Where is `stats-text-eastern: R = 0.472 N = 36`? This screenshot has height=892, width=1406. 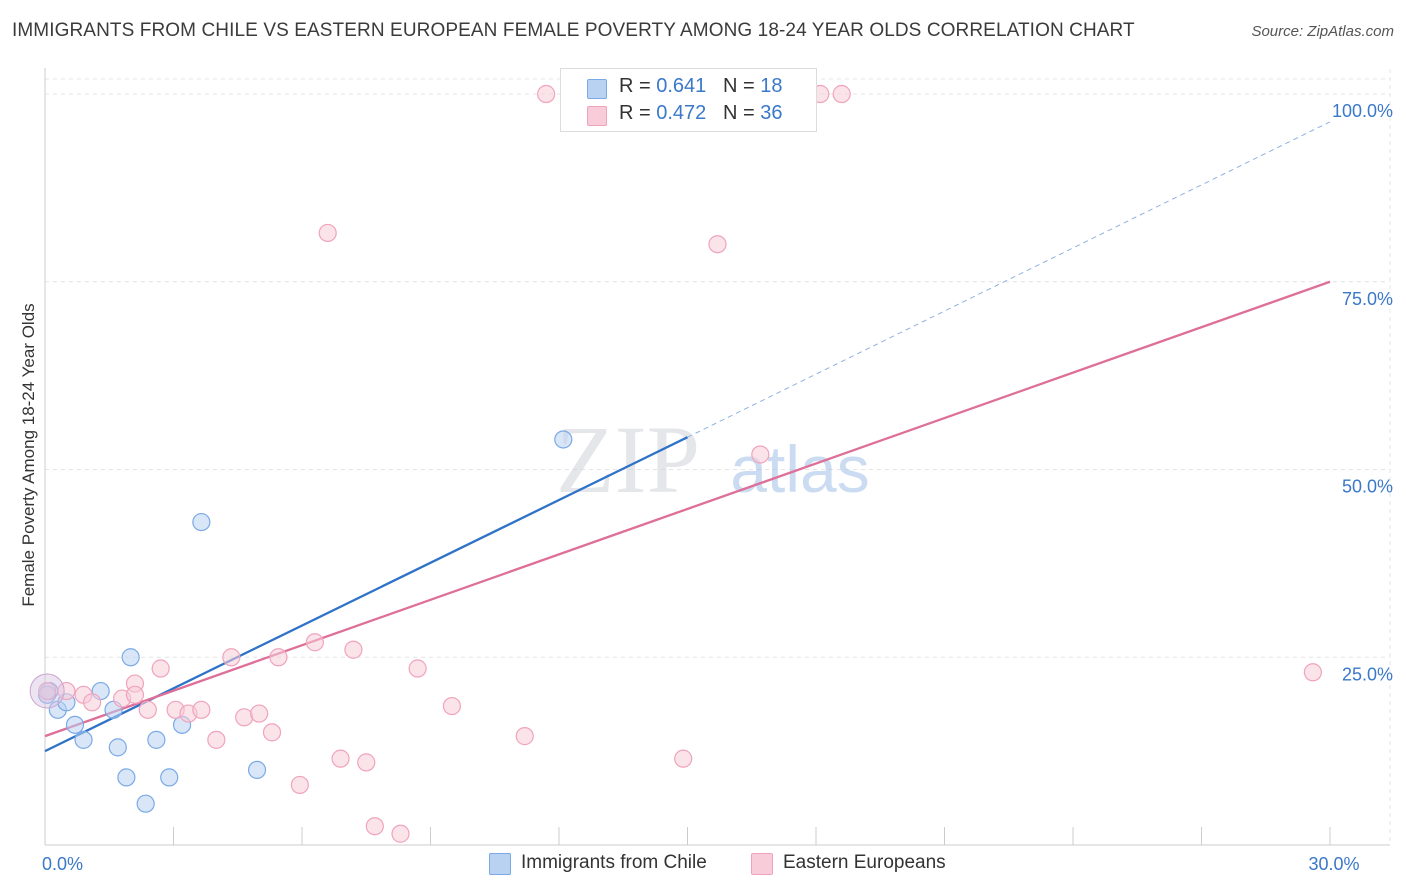
stats-text-eastern: R = 0.472 N = 36 is located at coordinates (700, 113).